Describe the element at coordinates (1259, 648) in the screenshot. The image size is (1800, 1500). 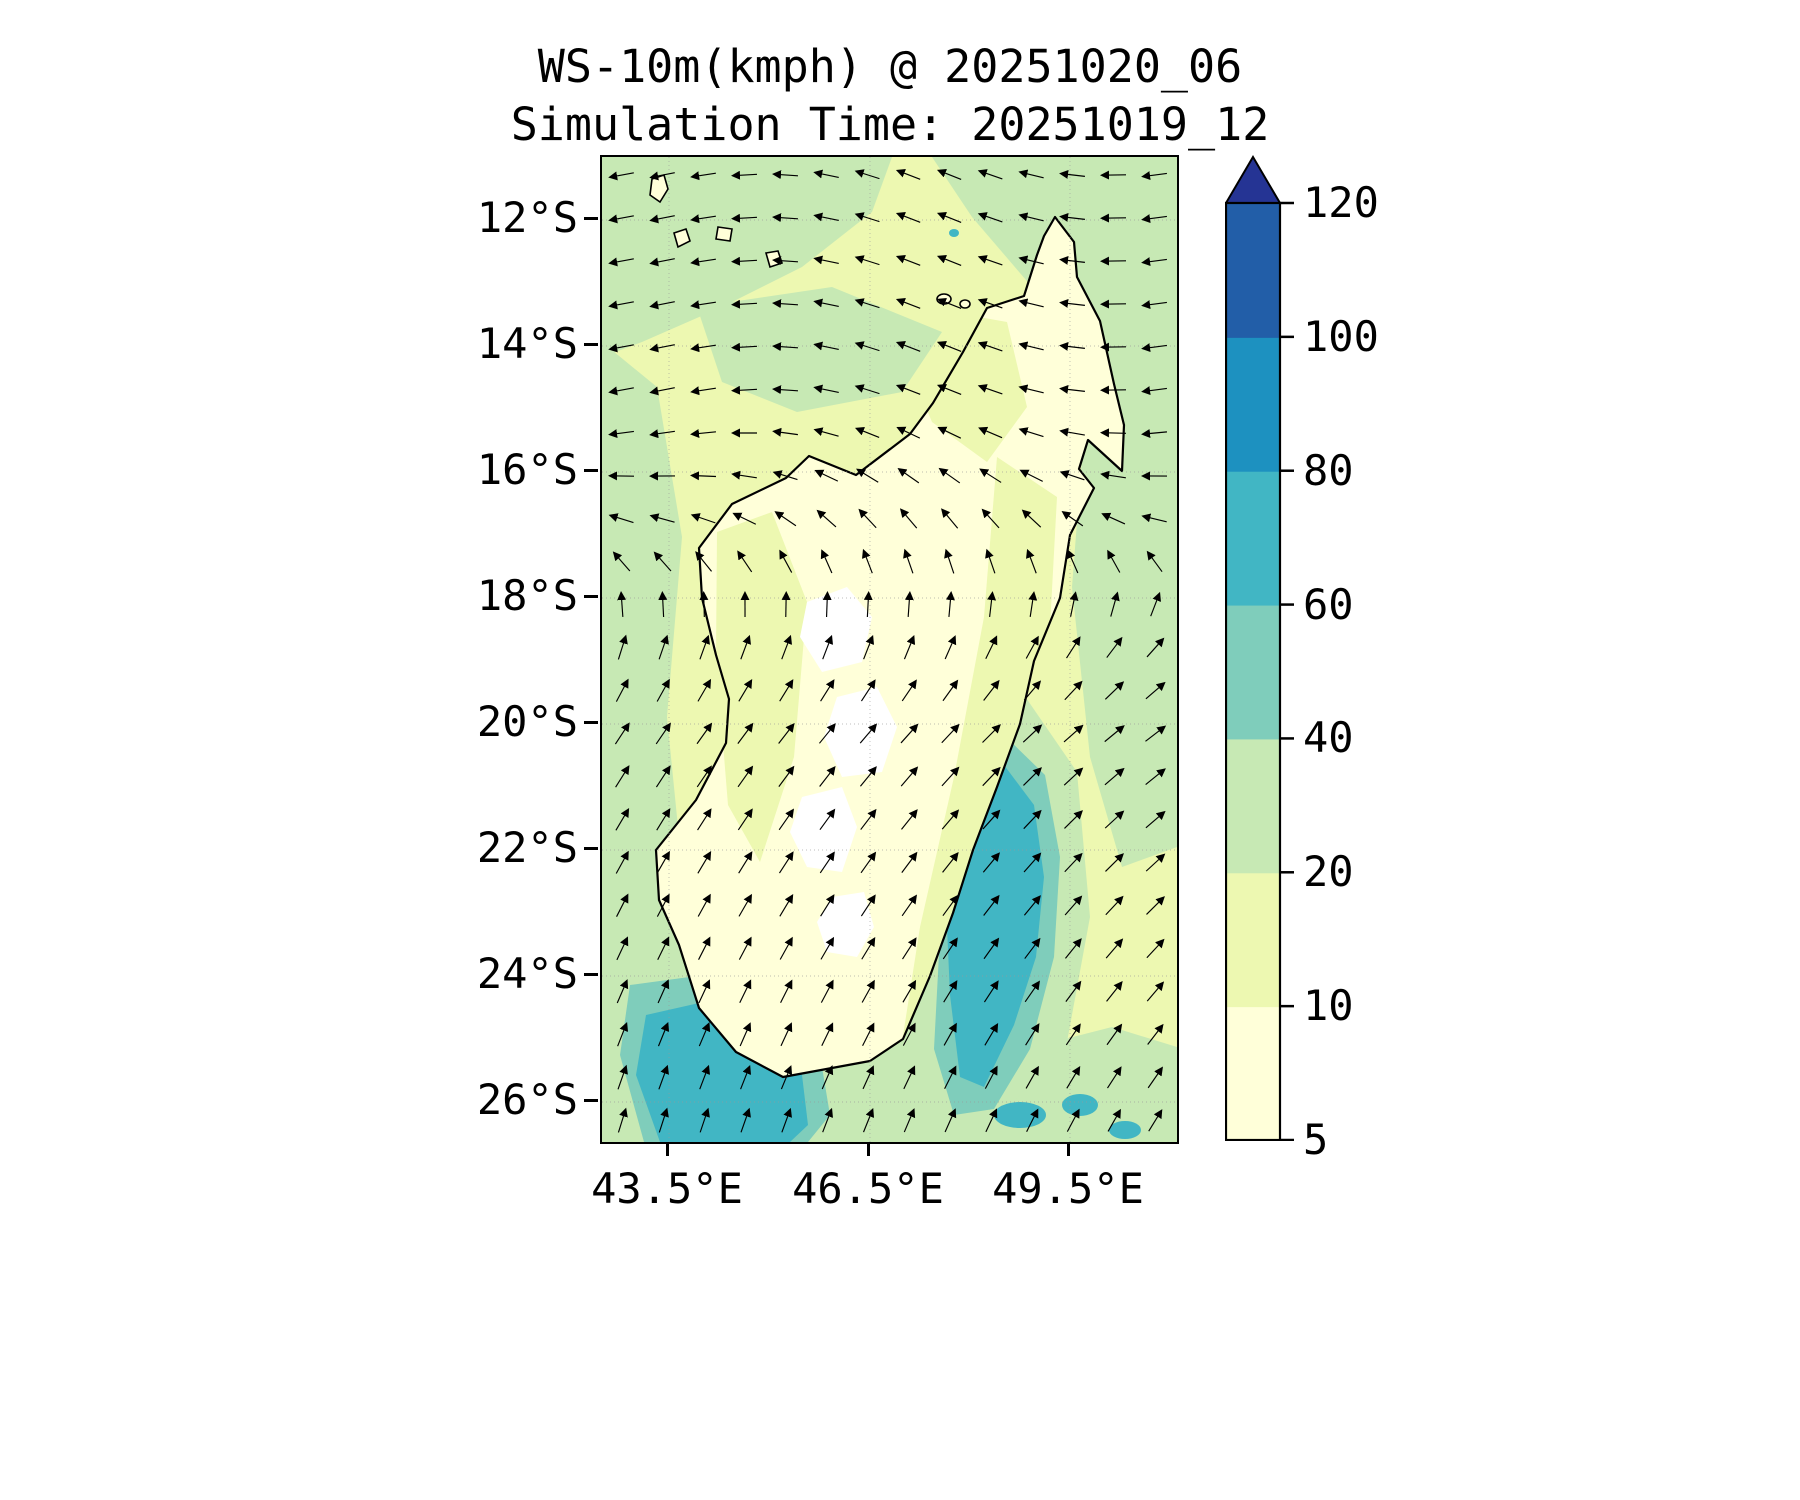
I see `colorbar-svg` at that location.